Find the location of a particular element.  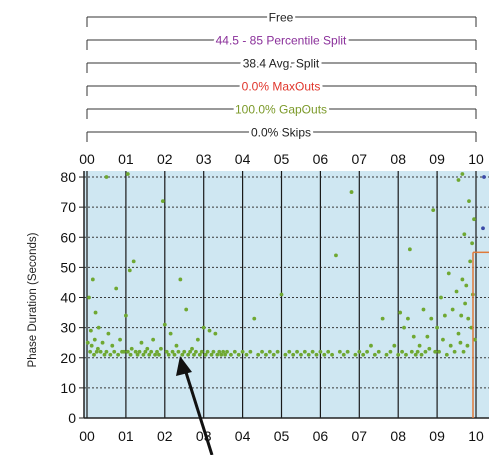

x-tick-label-bottom: 05 is located at coordinates (282, 436).